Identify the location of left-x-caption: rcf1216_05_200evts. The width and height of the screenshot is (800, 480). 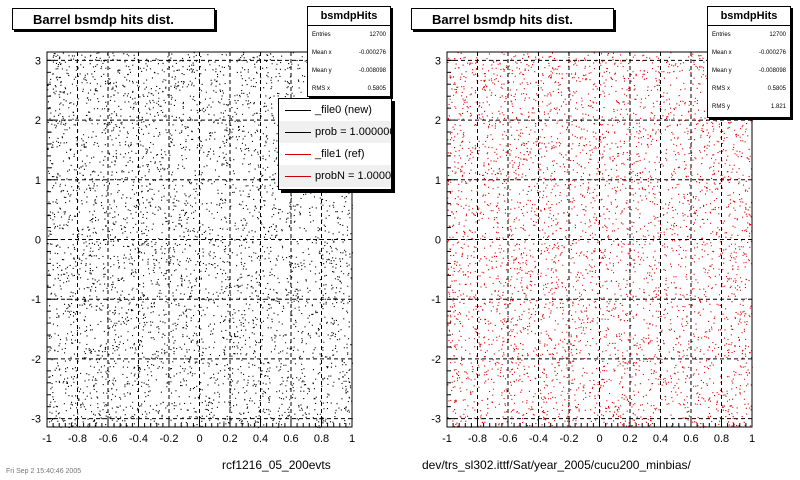
(276, 465).